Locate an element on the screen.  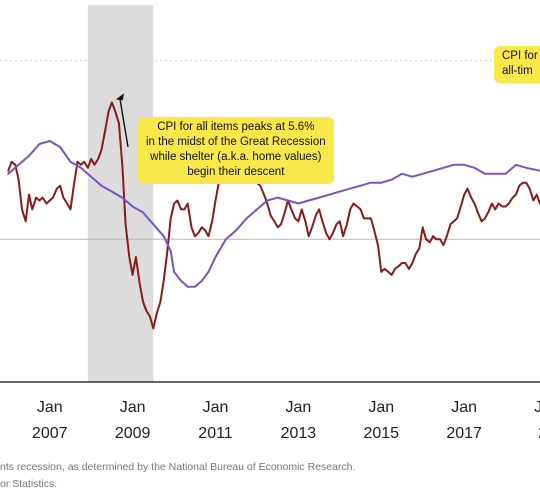
annotation-alltime-line: CPI for is located at coordinates (520, 56).